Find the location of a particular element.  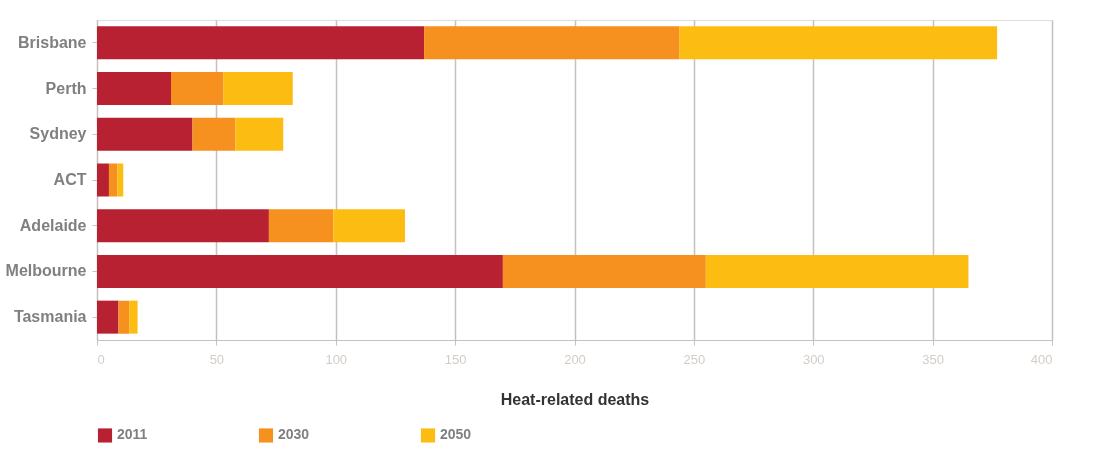

legend-label: 2011 is located at coordinates (132, 434).